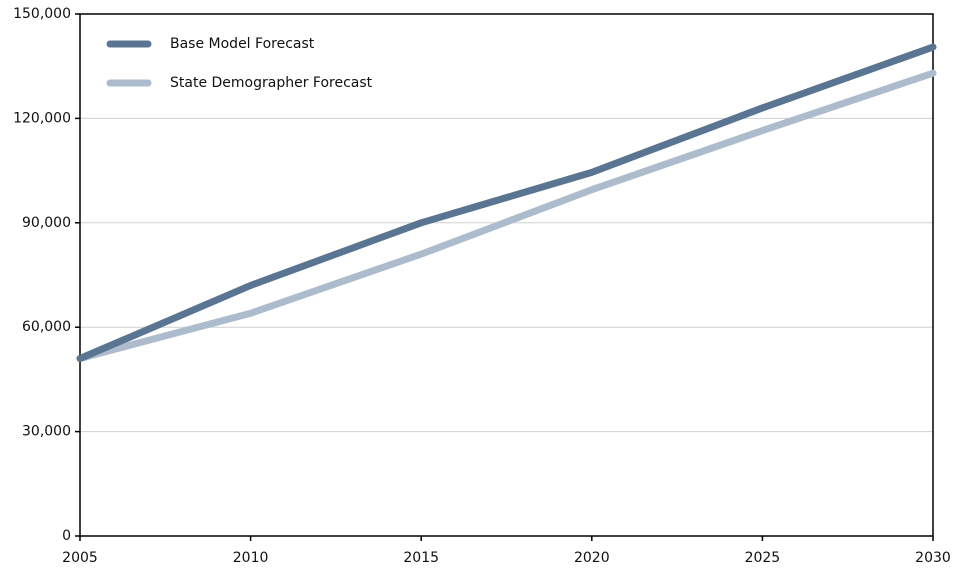  I want to click on x-tick-label: 2010, so click(251, 558).